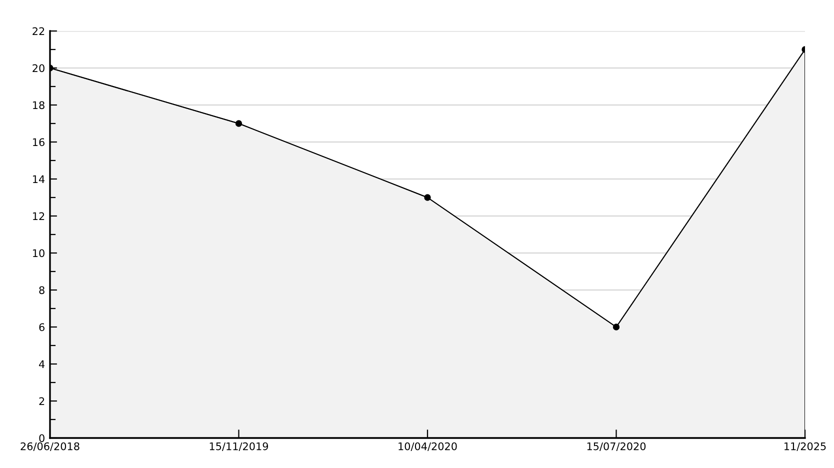 This screenshot has width=834, height=468. I want to click on y-tick-label: 18, so click(38, 105).